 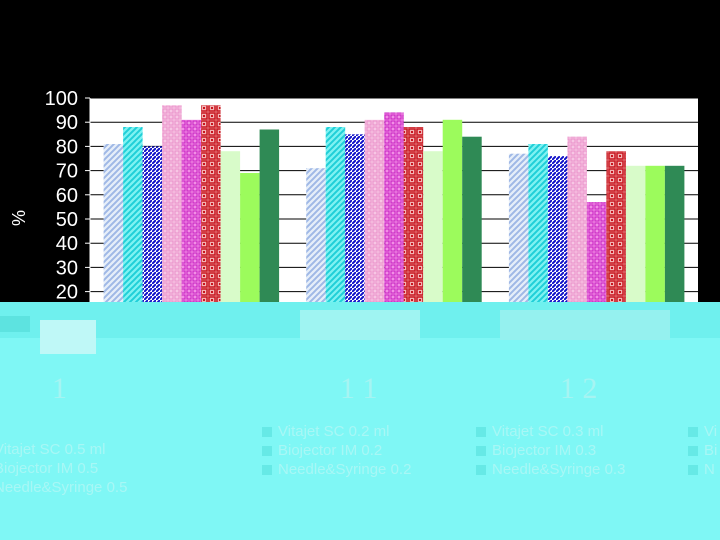 I want to click on legend-entry: Biojector IM 0.5, so click(x=49, y=468).